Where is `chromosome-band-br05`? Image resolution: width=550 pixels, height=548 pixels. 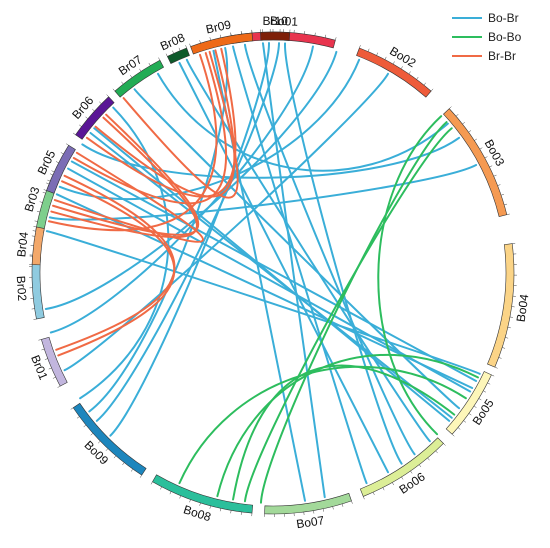 chromosome-band-br05 is located at coordinates (61, 169).